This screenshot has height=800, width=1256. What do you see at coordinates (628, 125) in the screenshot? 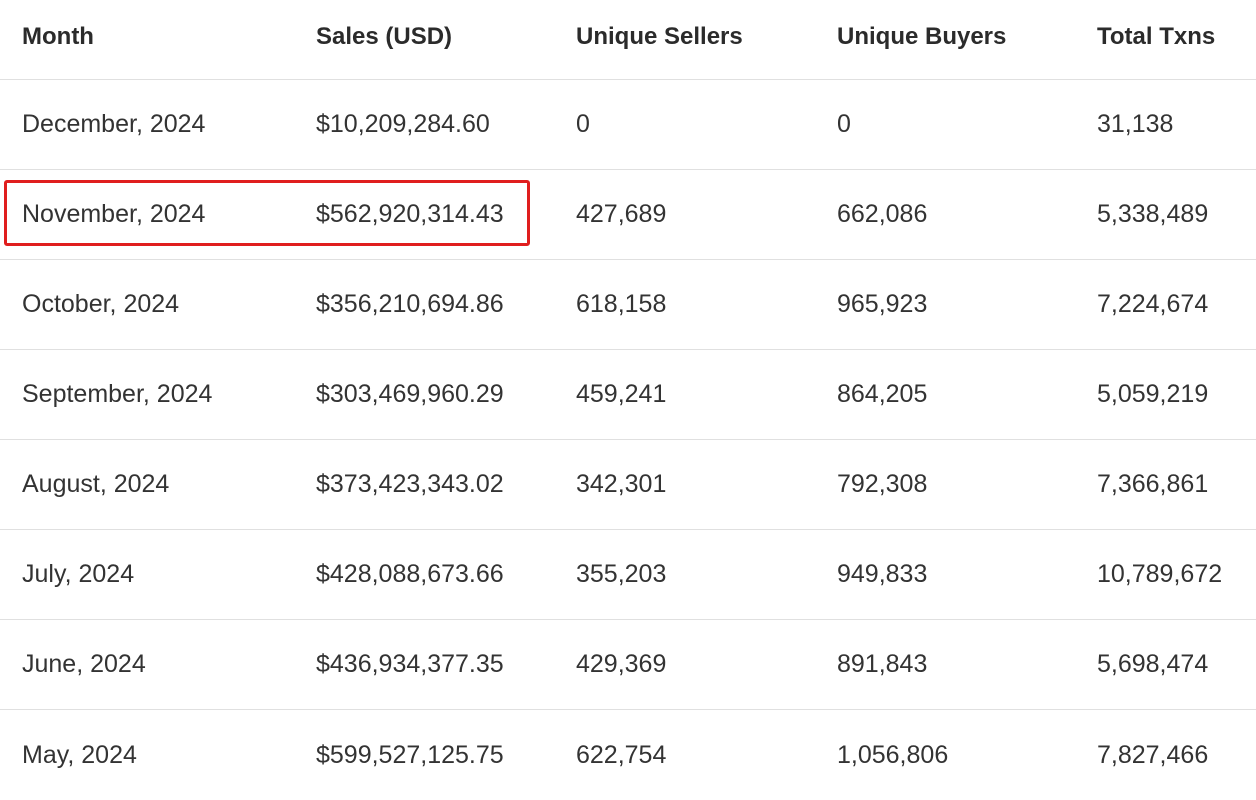
I see `table-row: December, 2024 $10,209,284.60 0 0 31,138` at bounding box center [628, 125].